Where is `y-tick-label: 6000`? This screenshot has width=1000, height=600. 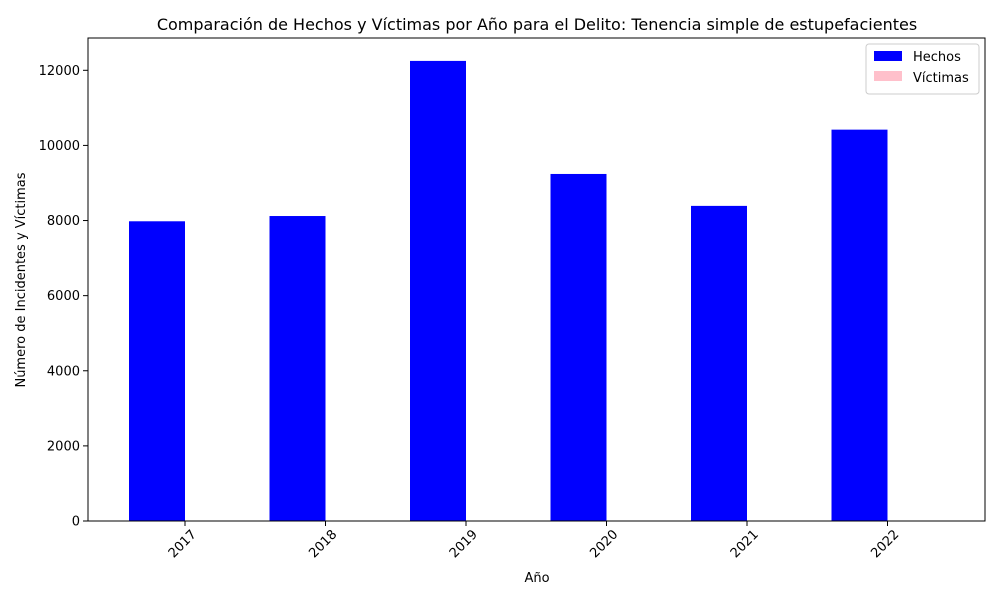
y-tick-label: 6000 is located at coordinates (63, 296).